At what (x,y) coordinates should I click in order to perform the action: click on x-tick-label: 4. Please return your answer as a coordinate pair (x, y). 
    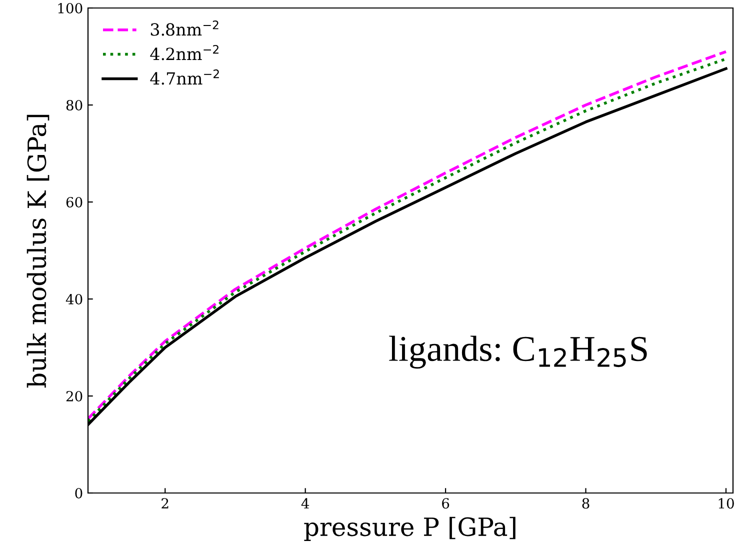
    Looking at the image, I should click on (305, 503).